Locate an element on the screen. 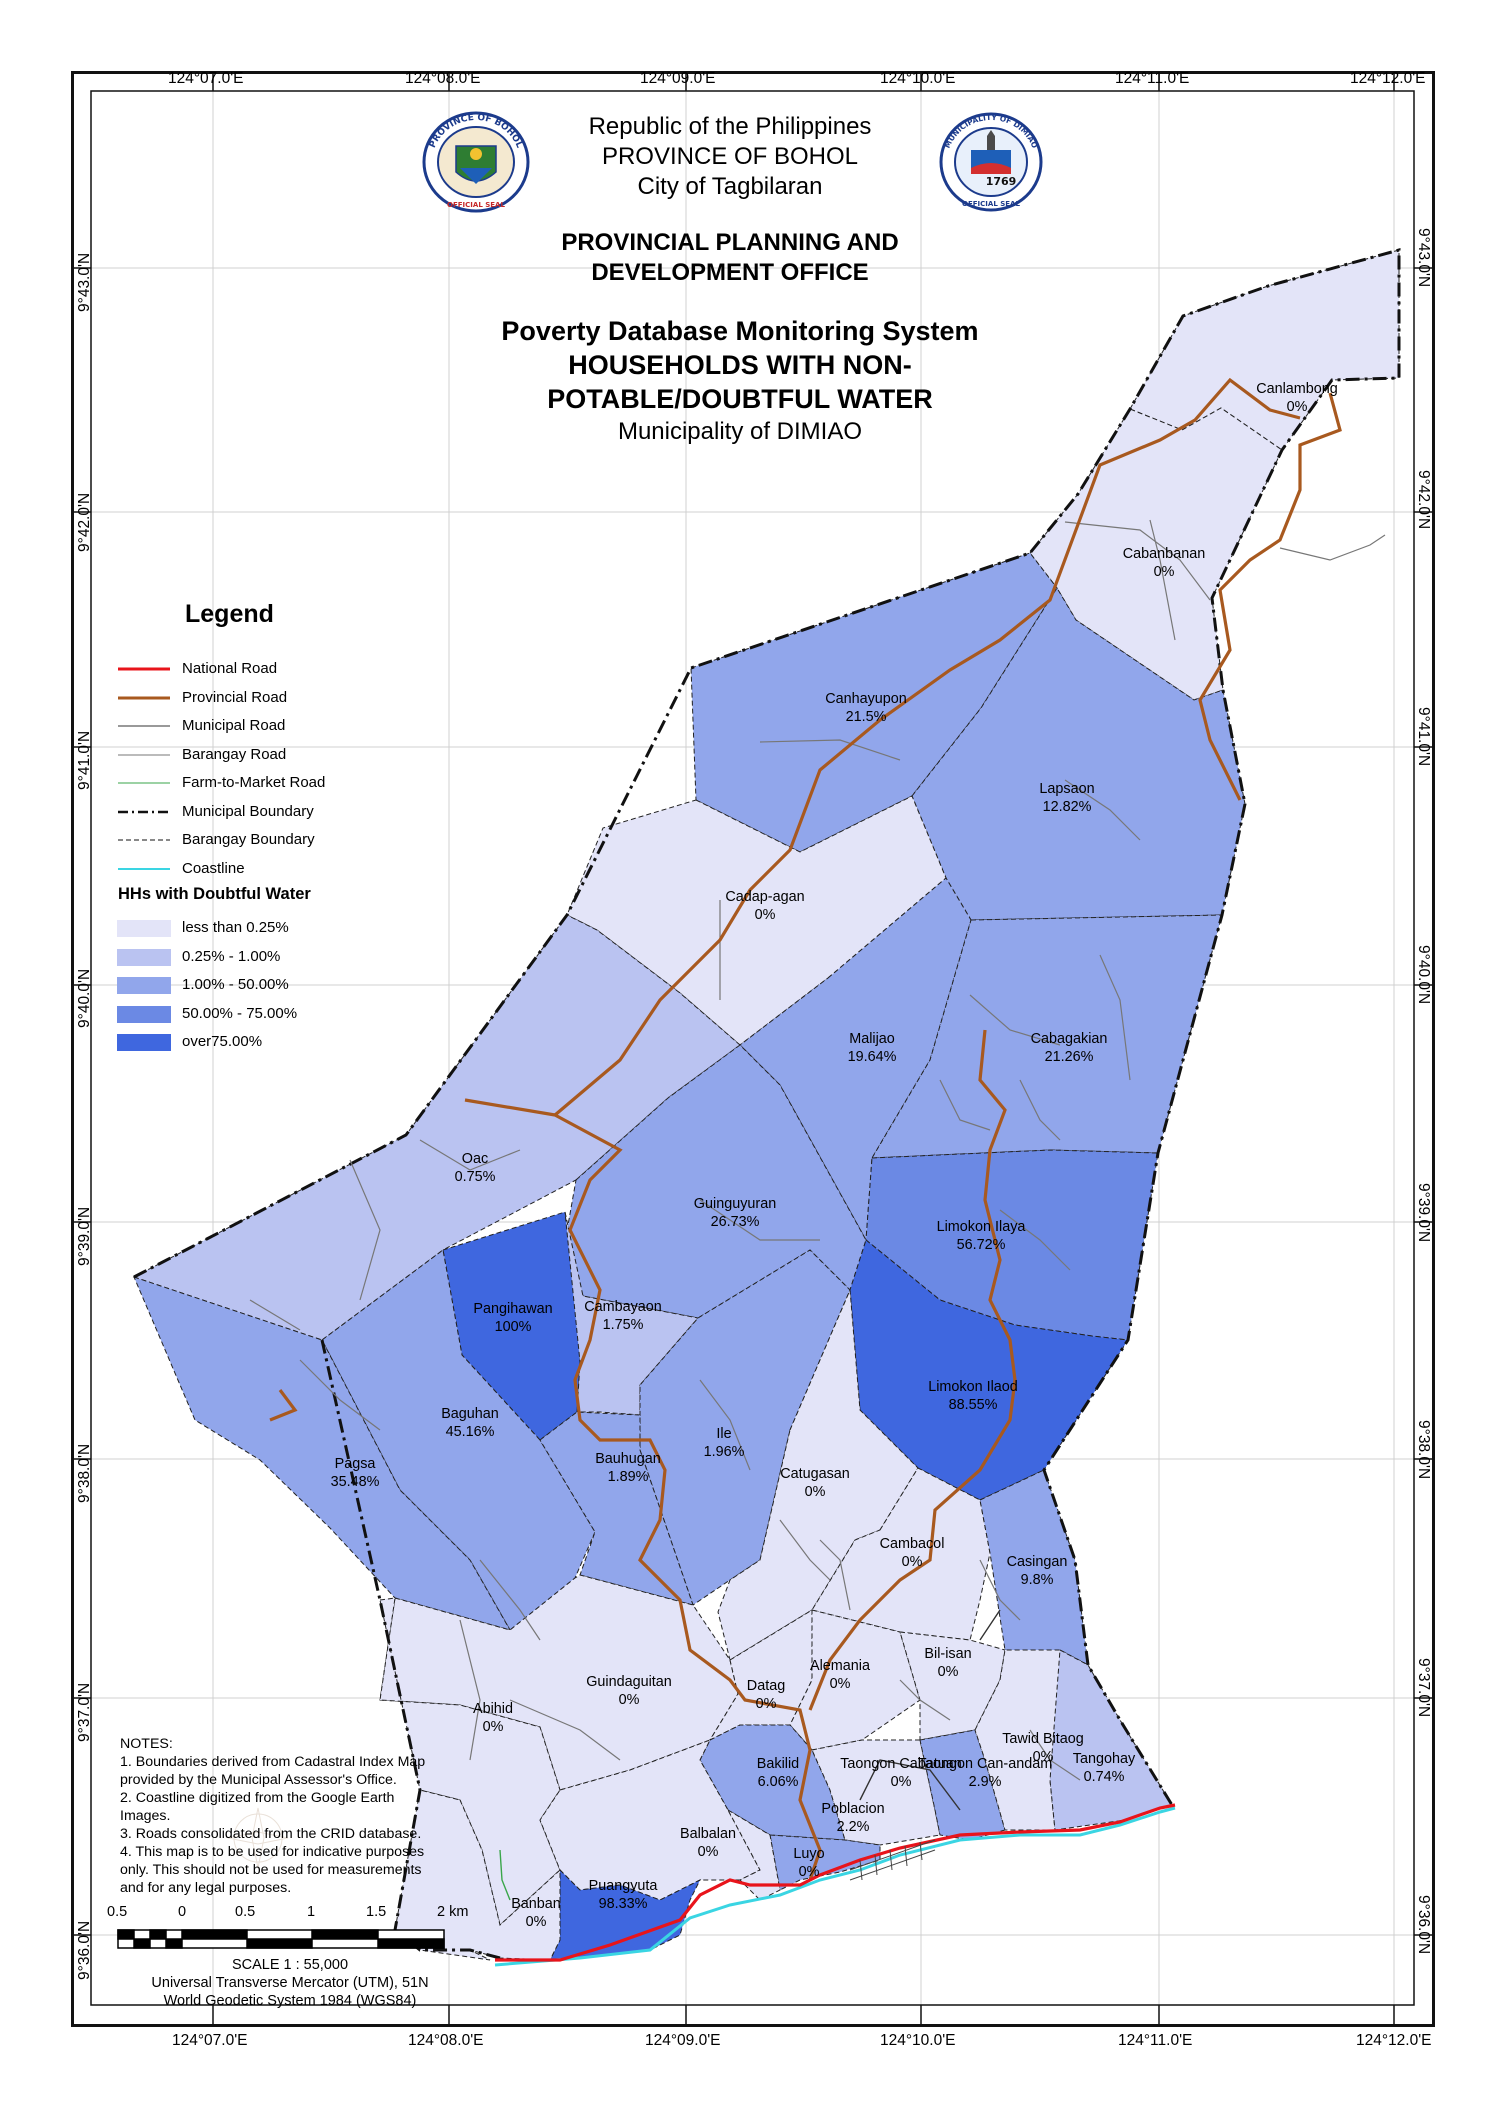 Image resolution: width=1500 pixels, height=2121 pixels. barangay-value: 35.48% is located at coordinates (355, 1482).